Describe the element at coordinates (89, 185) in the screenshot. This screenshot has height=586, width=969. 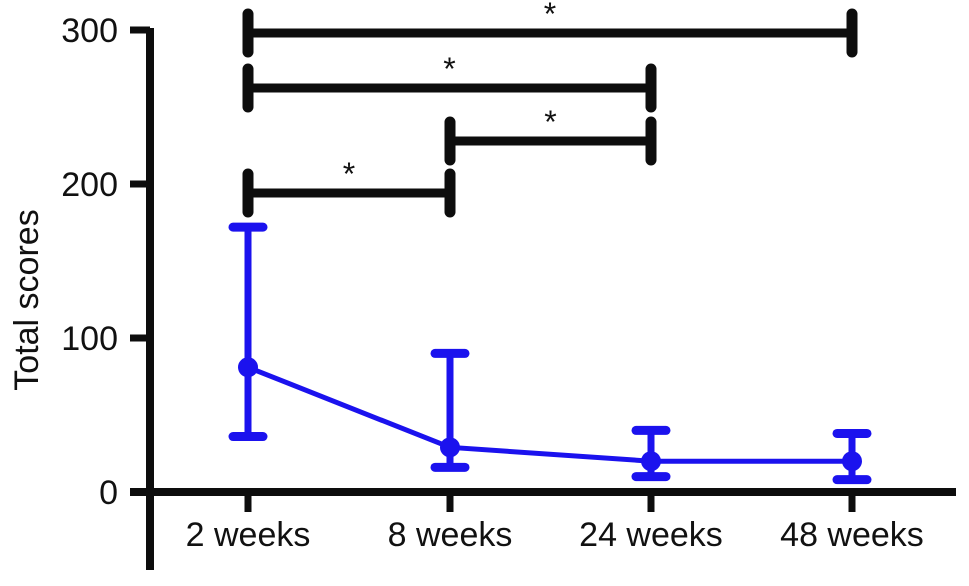
I see `y-tick-label: 200` at that location.